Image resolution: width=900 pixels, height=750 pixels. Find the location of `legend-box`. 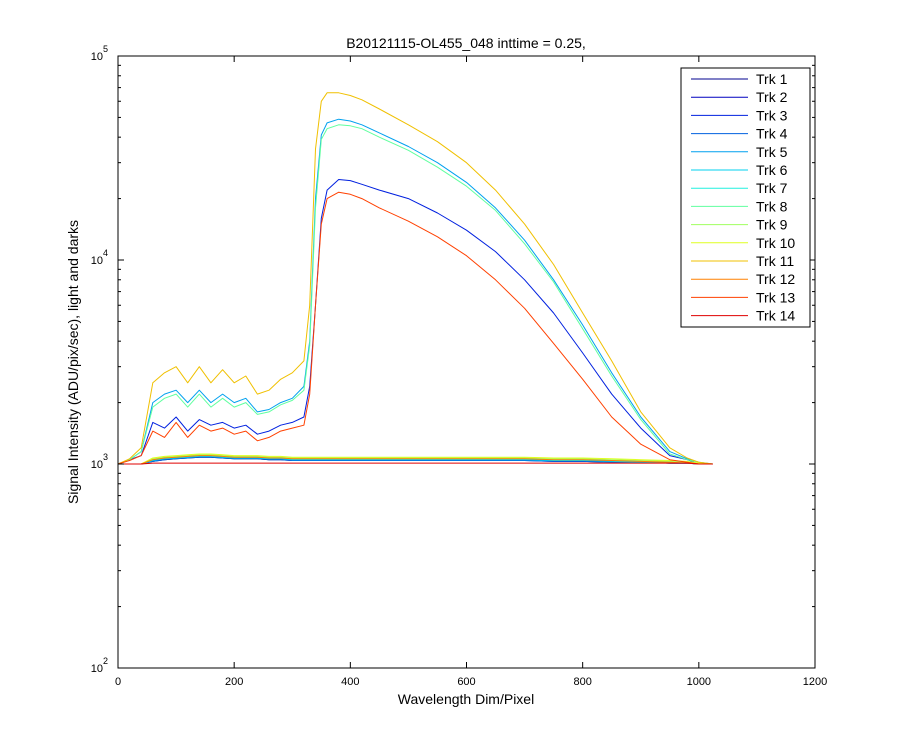

legend-box is located at coordinates (745, 197).